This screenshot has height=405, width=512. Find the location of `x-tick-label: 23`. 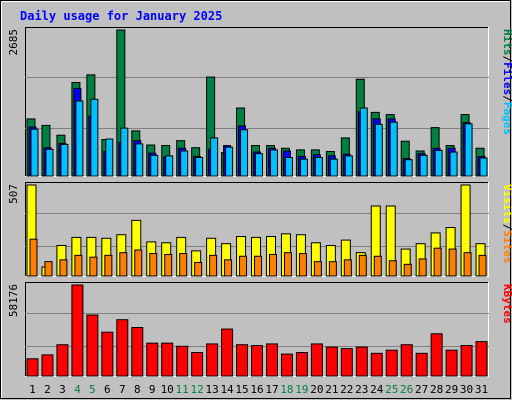

x-tick-label: 23 is located at coordinates (361, 389).